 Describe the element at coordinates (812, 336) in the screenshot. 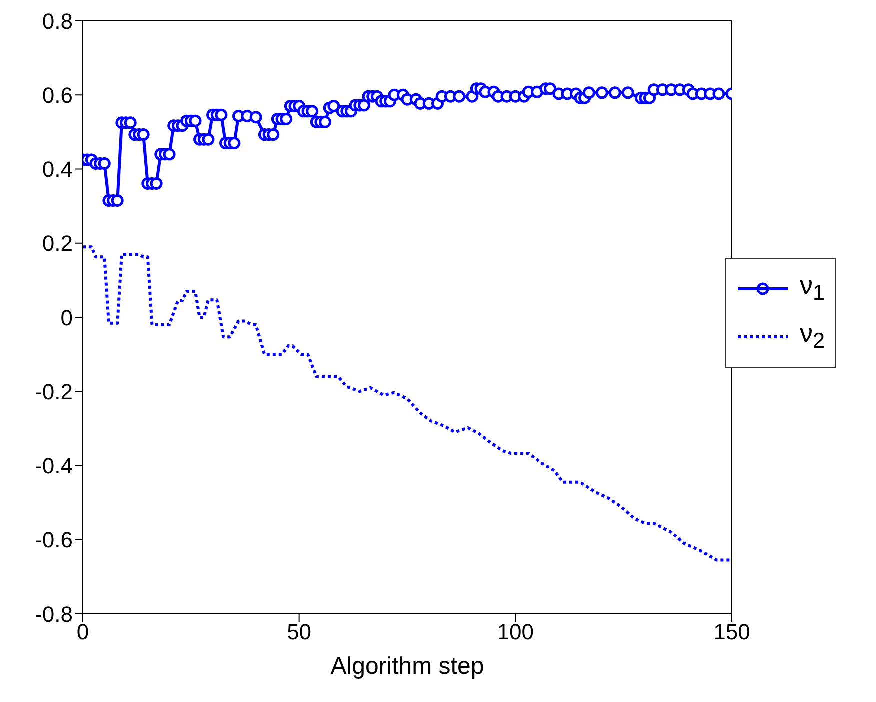

I see `legend-label: ν$_{2}$` at that location.